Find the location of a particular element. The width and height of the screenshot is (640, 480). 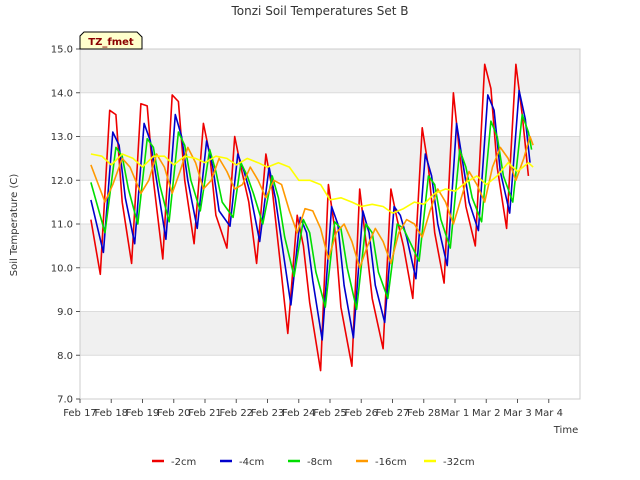

legend: -2cm -4cm -8cm -16cm -32cm is located at coordinates (313, 462).